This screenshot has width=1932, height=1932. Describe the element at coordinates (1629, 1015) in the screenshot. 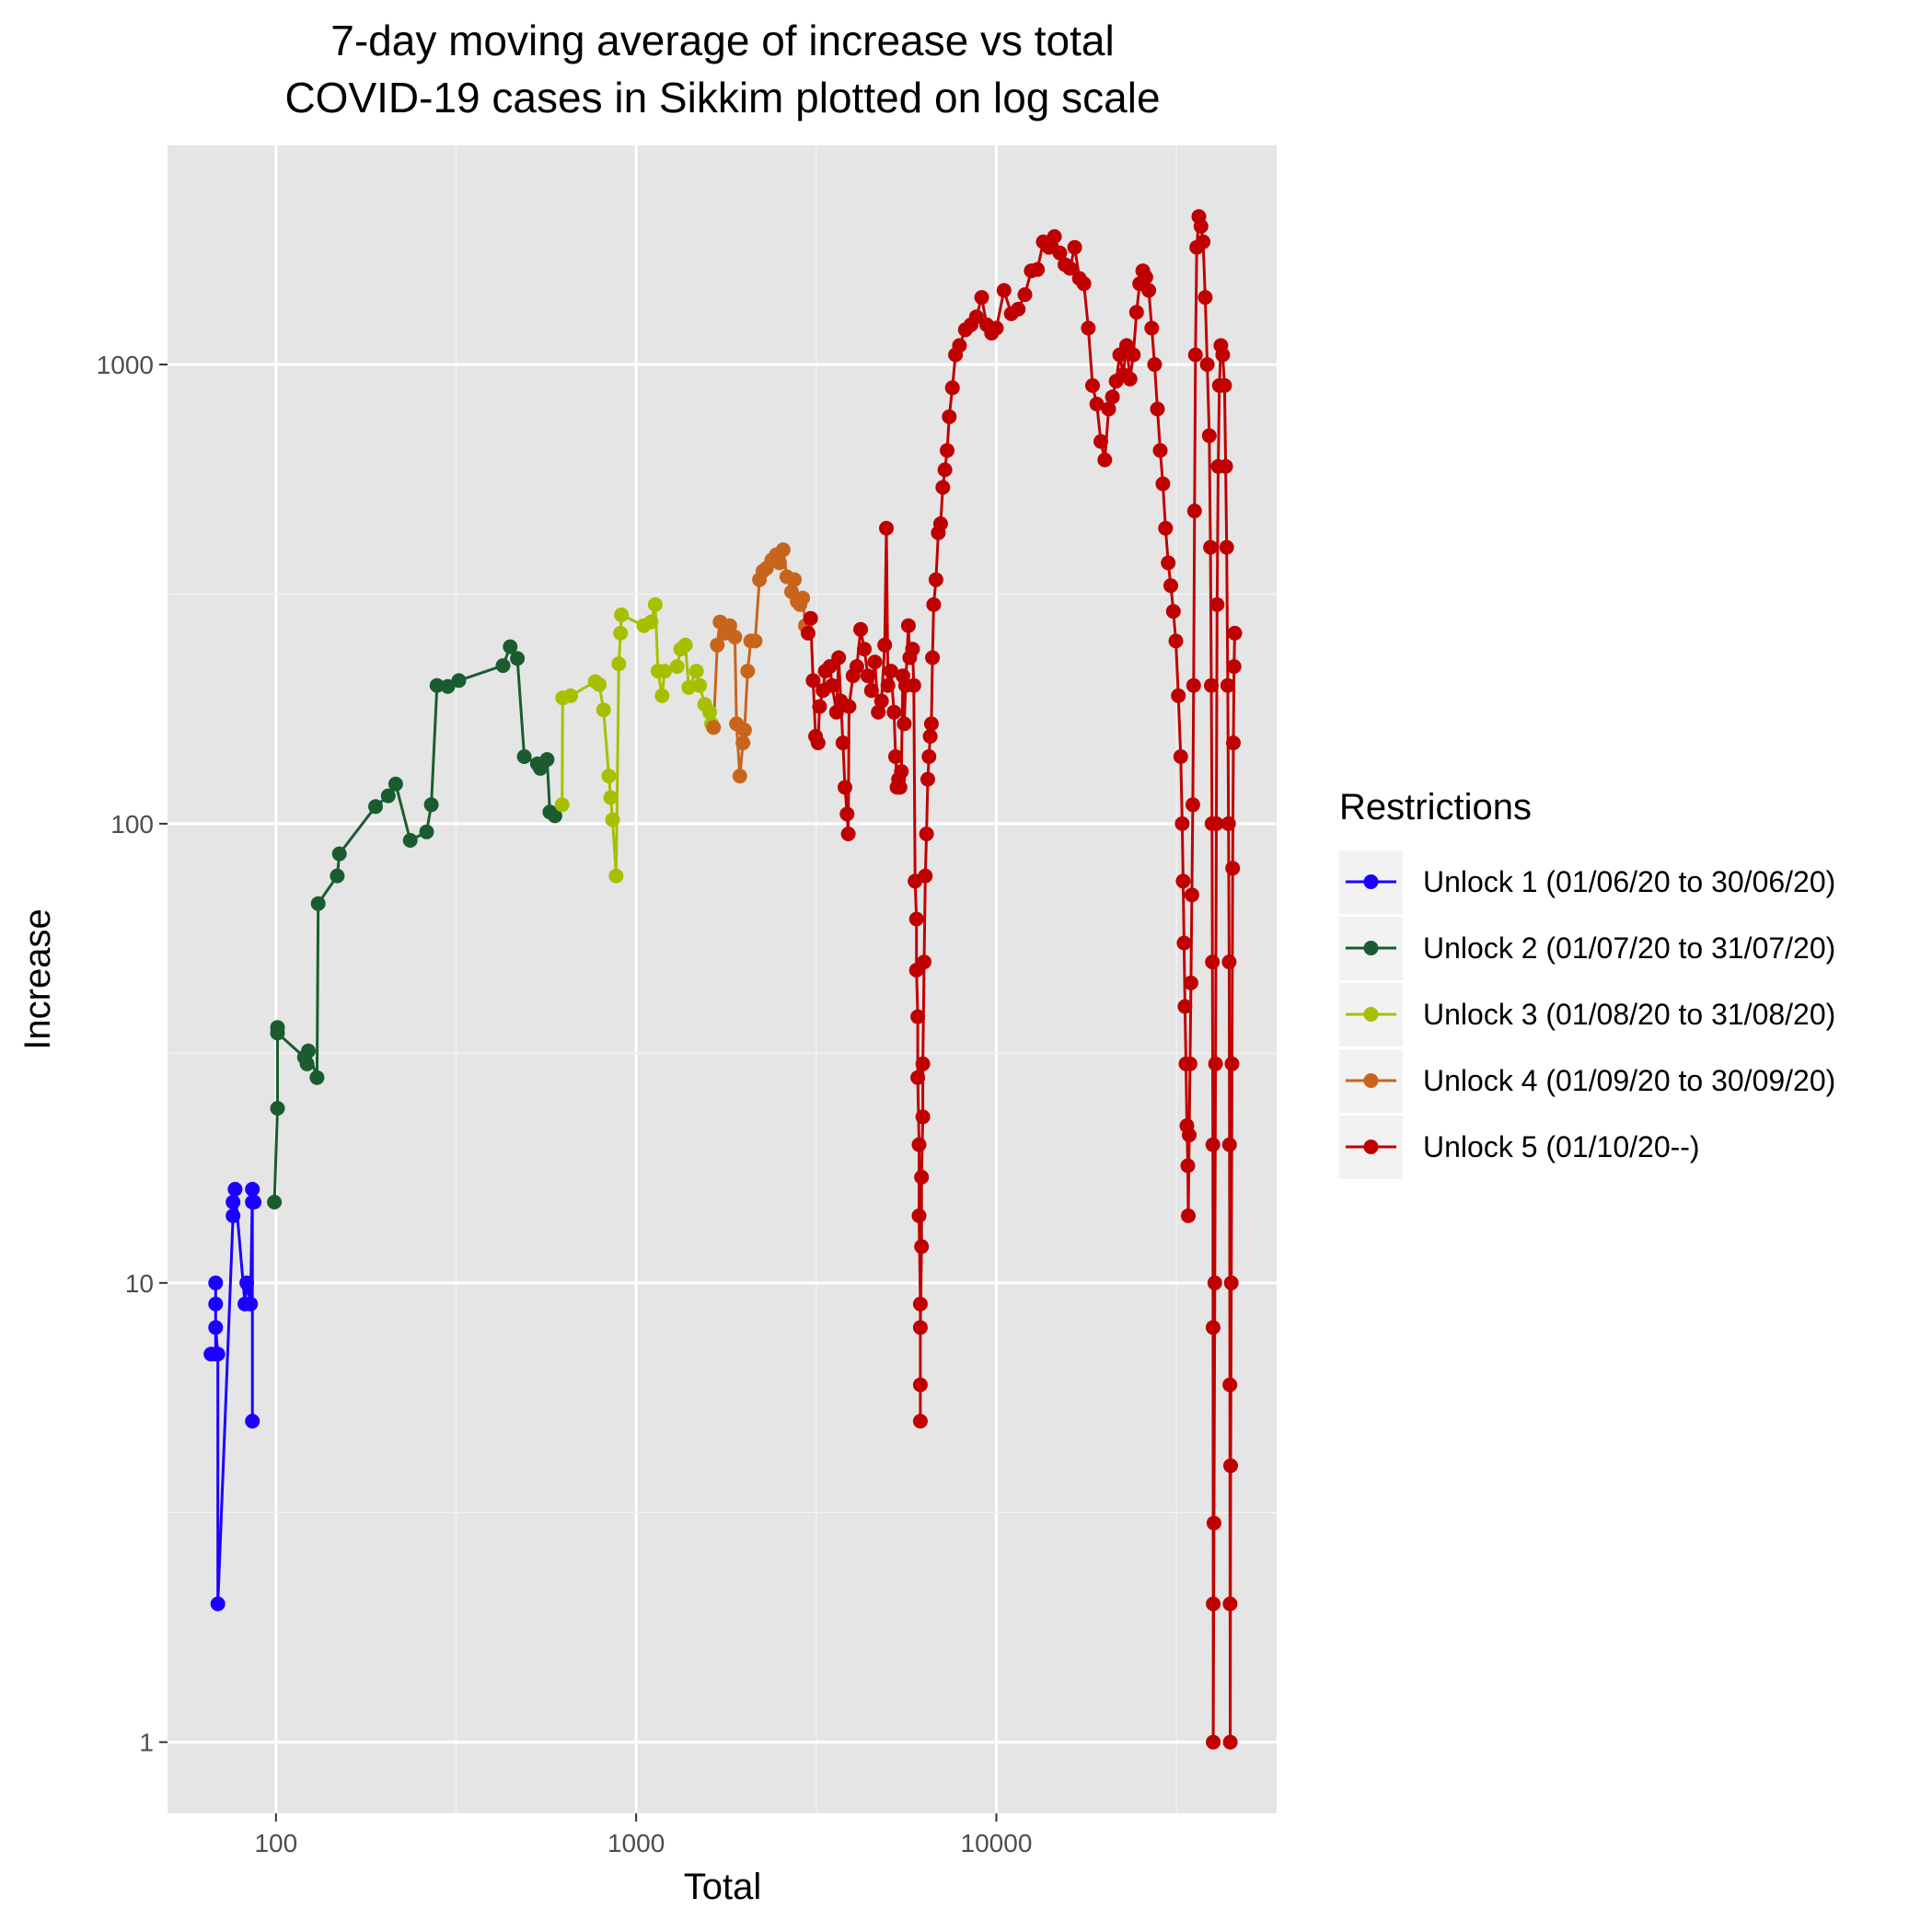

I see `legend-label: Unlock 3 (01/08/20 to 31/08/20)` at that location.